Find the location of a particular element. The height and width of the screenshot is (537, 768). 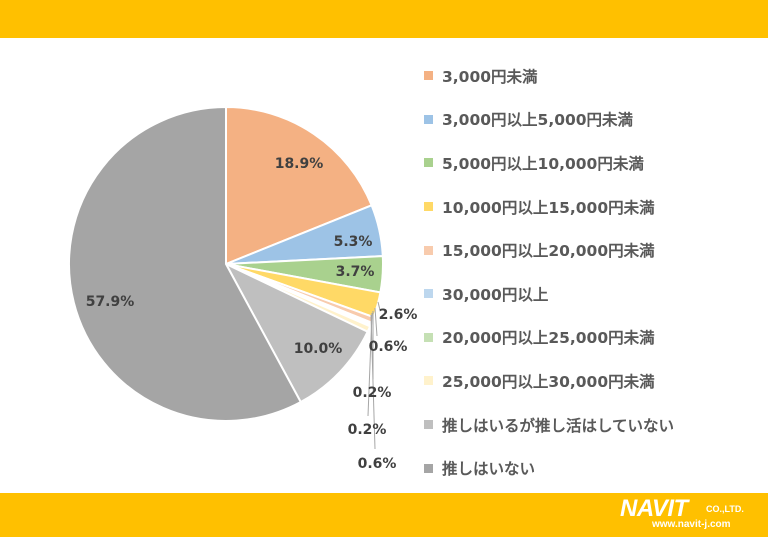

legend-item-7: 25,000円以上30,000円未満 is located at coordinates (594, 381).